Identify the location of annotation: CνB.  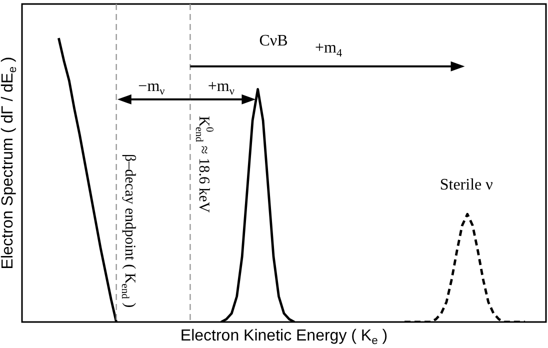
(273, 41).